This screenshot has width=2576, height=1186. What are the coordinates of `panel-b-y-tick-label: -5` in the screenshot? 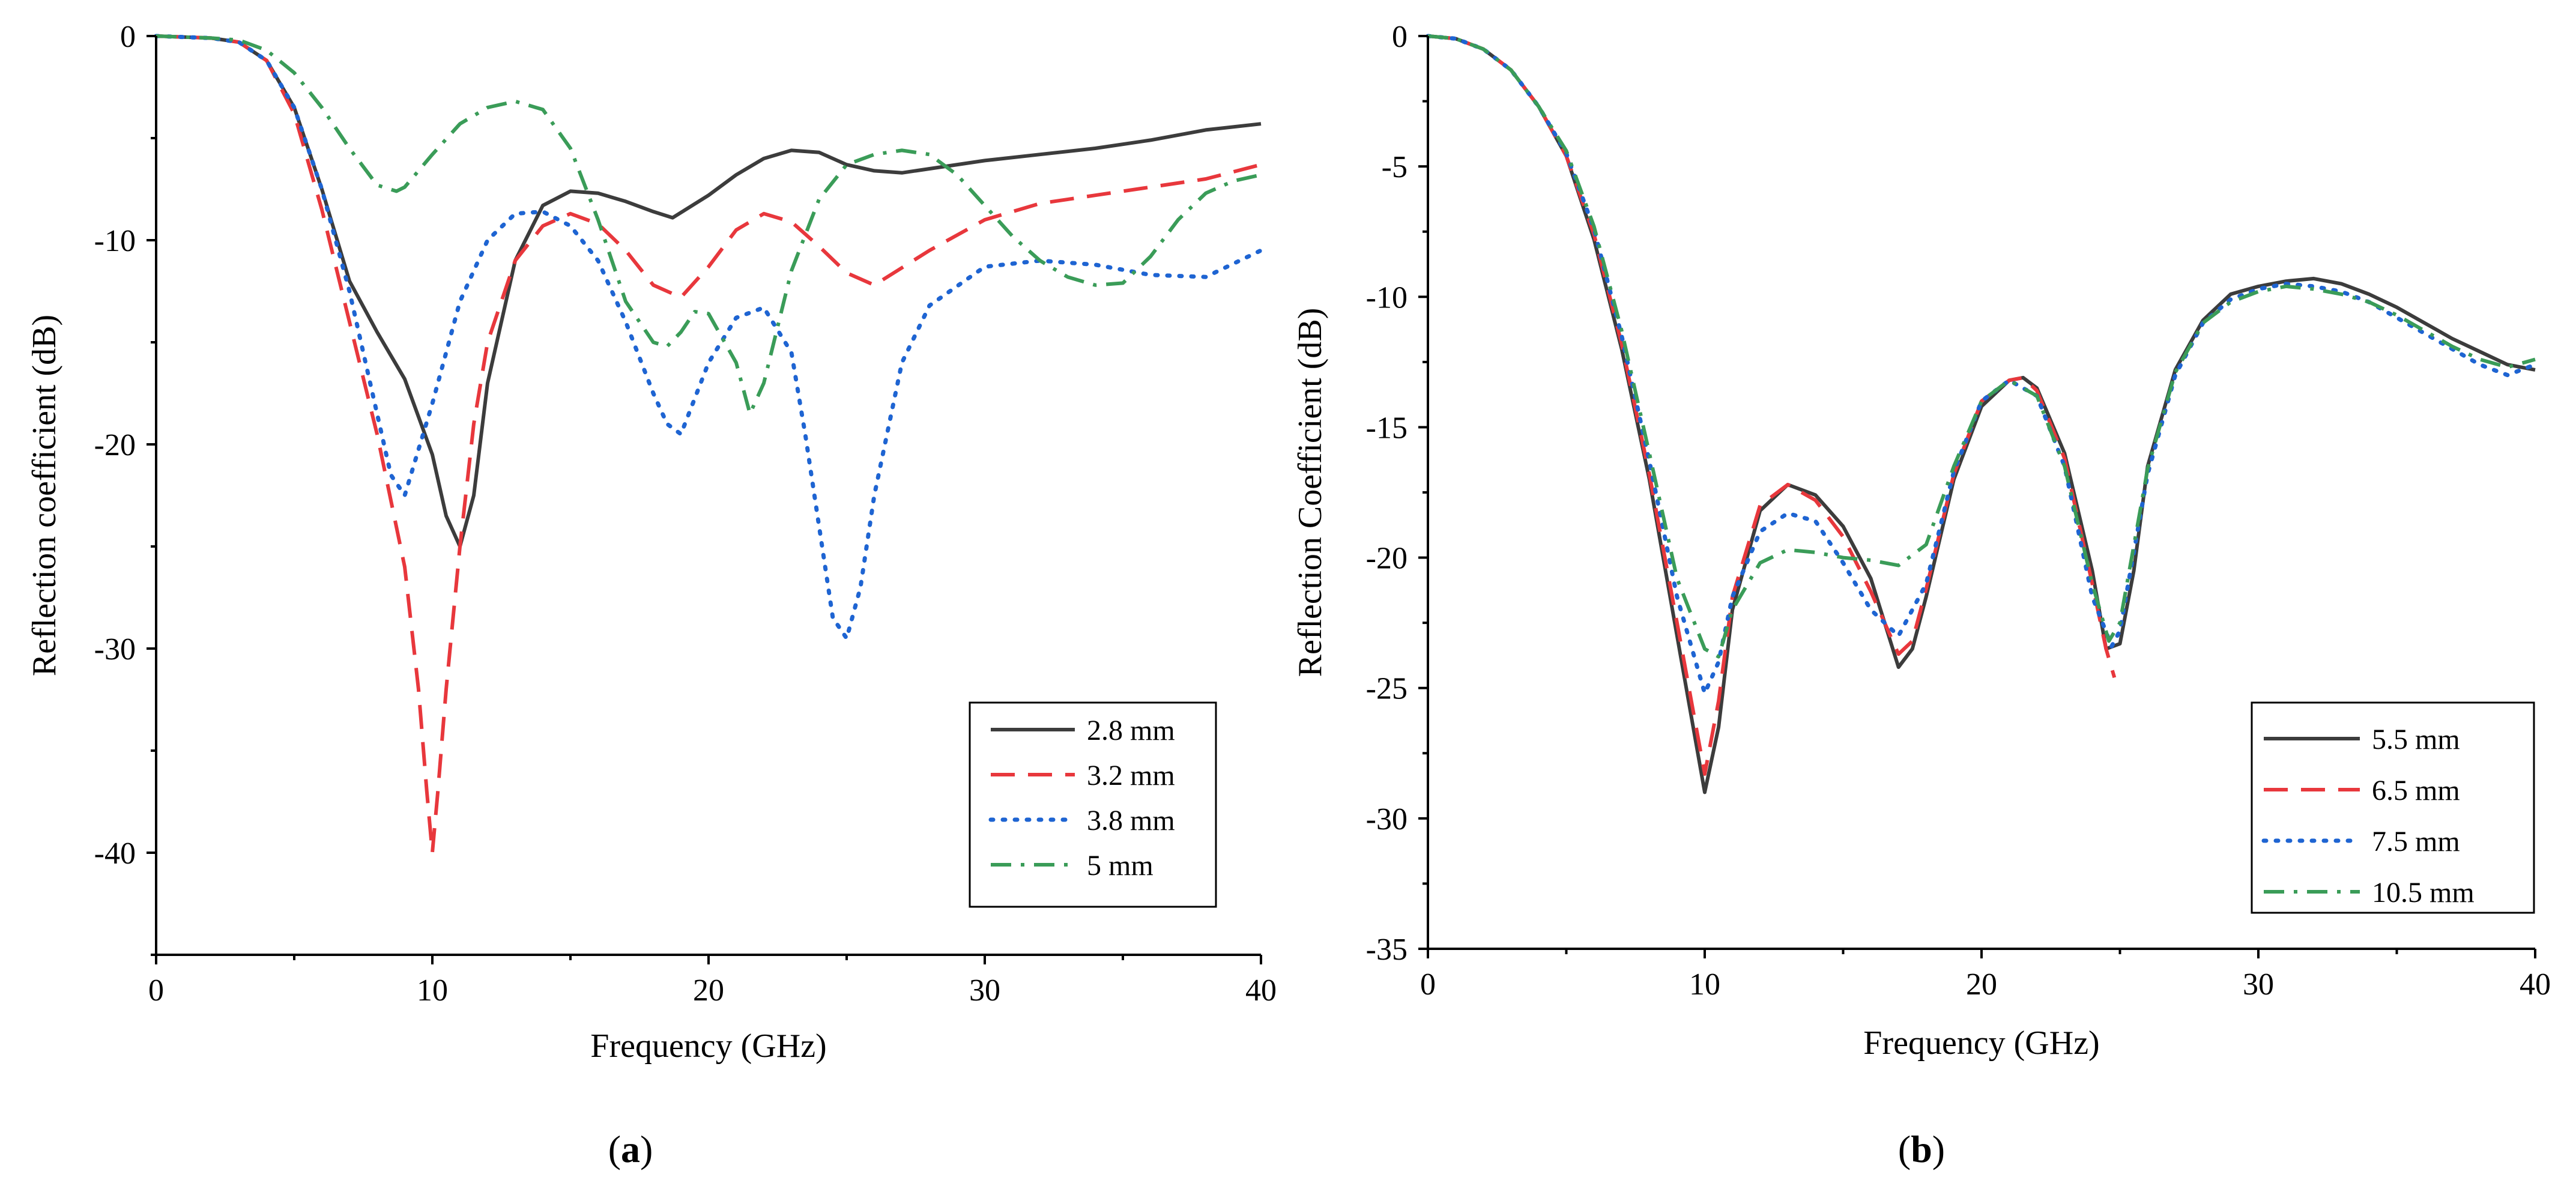 It's located at (1394, 167).